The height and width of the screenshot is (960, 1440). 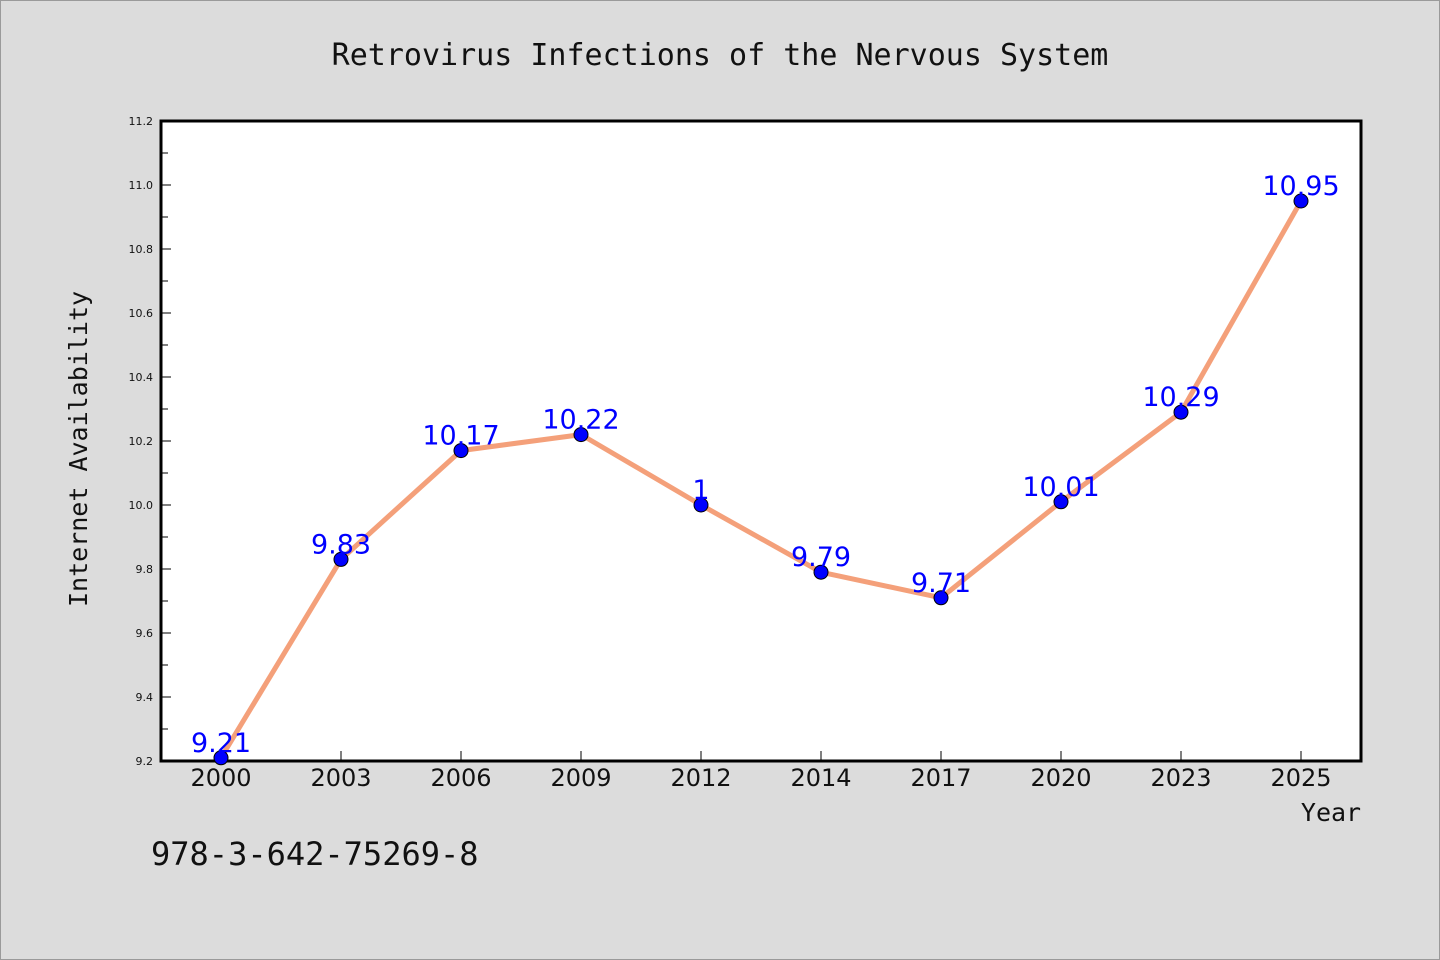 What do you see at coordinates (1060, 487) in the screenshot?
I see `data-label: 10.01` at bounding box center [1060, 487].